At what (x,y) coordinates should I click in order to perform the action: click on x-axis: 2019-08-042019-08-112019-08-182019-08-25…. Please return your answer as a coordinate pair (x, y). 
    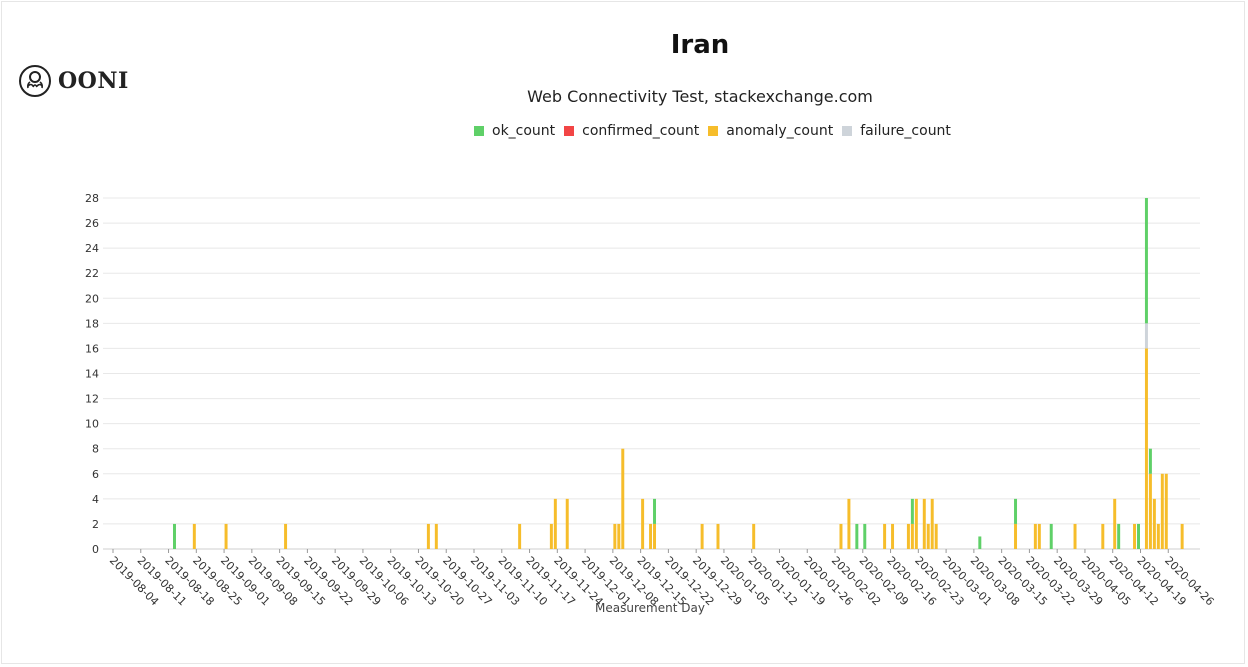
    Looking at the image, I should click on (662, 578).